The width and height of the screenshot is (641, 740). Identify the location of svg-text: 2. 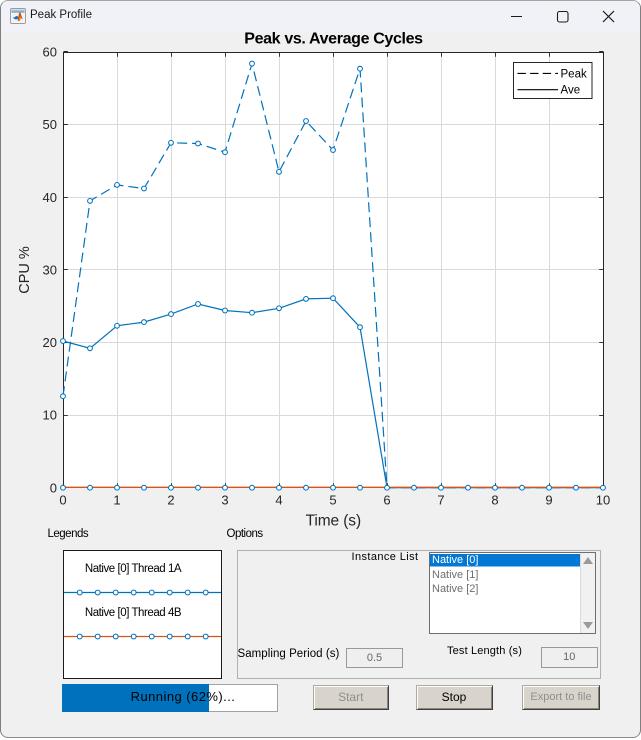
(170, 500).